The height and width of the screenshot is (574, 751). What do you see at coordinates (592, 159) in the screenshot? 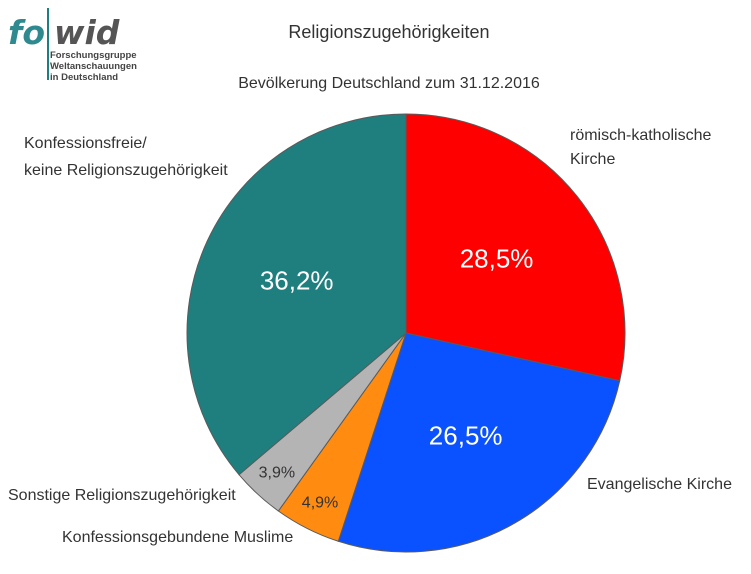
I see `category-label-line: Kirche` at bounding box center [592, 159].